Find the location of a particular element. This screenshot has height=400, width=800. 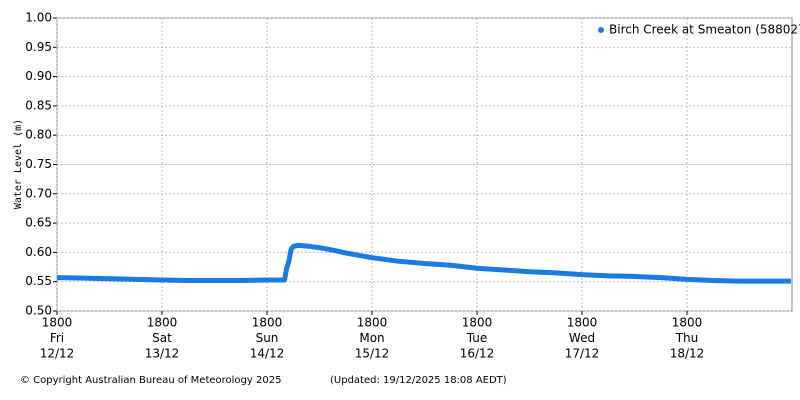

y-tick-label: 0.75 is located at coordinates (38, 164).